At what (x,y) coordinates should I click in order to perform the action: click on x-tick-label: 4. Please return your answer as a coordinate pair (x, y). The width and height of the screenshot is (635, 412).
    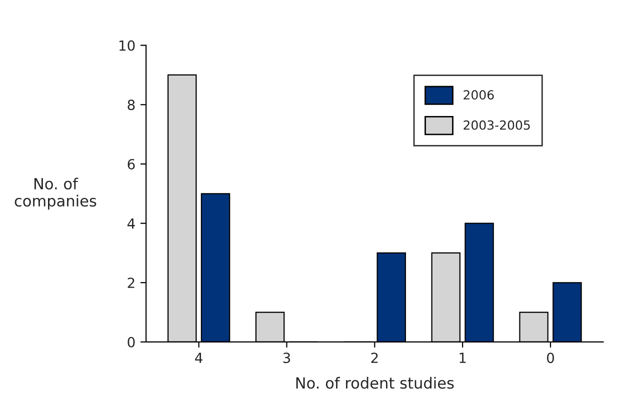
    Looking at the image, I should click on (198, 357).